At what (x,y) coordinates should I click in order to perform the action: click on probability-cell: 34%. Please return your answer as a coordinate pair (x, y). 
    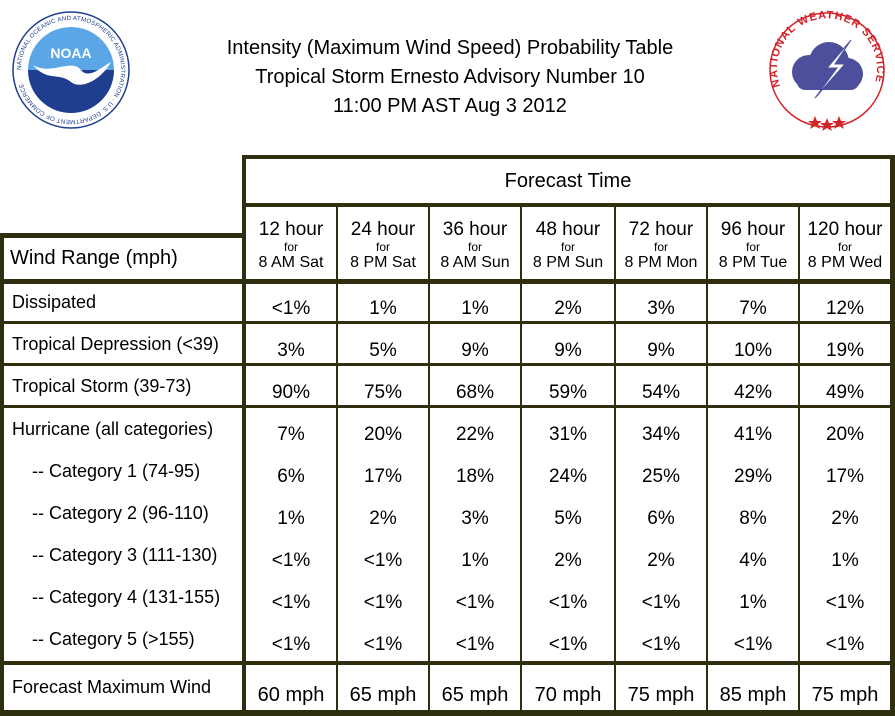
    Looking at the image, I should click on (661, 434).